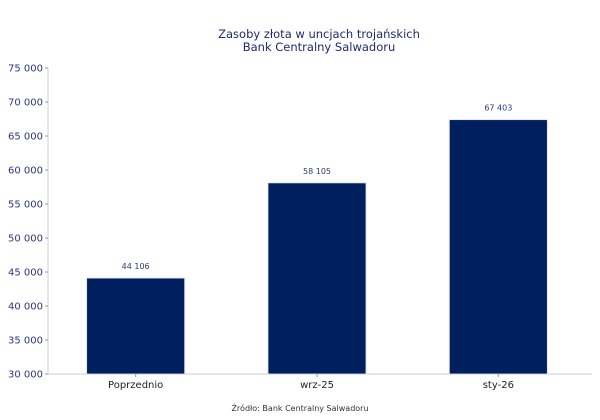  Describe the element at coordinates (317, 385) in the screenshot. I see `x-tick-label: wrz-25` at that location.